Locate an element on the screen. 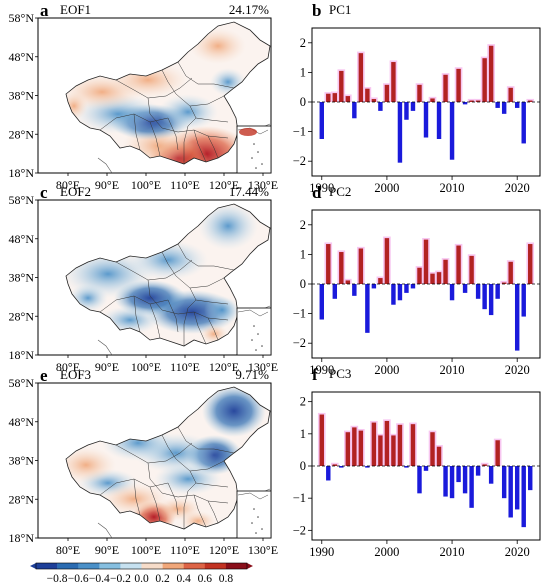 Image resolution: width=550 pixels, height=585 pixels. panel-letter: e is located at coordinates (44, 375).